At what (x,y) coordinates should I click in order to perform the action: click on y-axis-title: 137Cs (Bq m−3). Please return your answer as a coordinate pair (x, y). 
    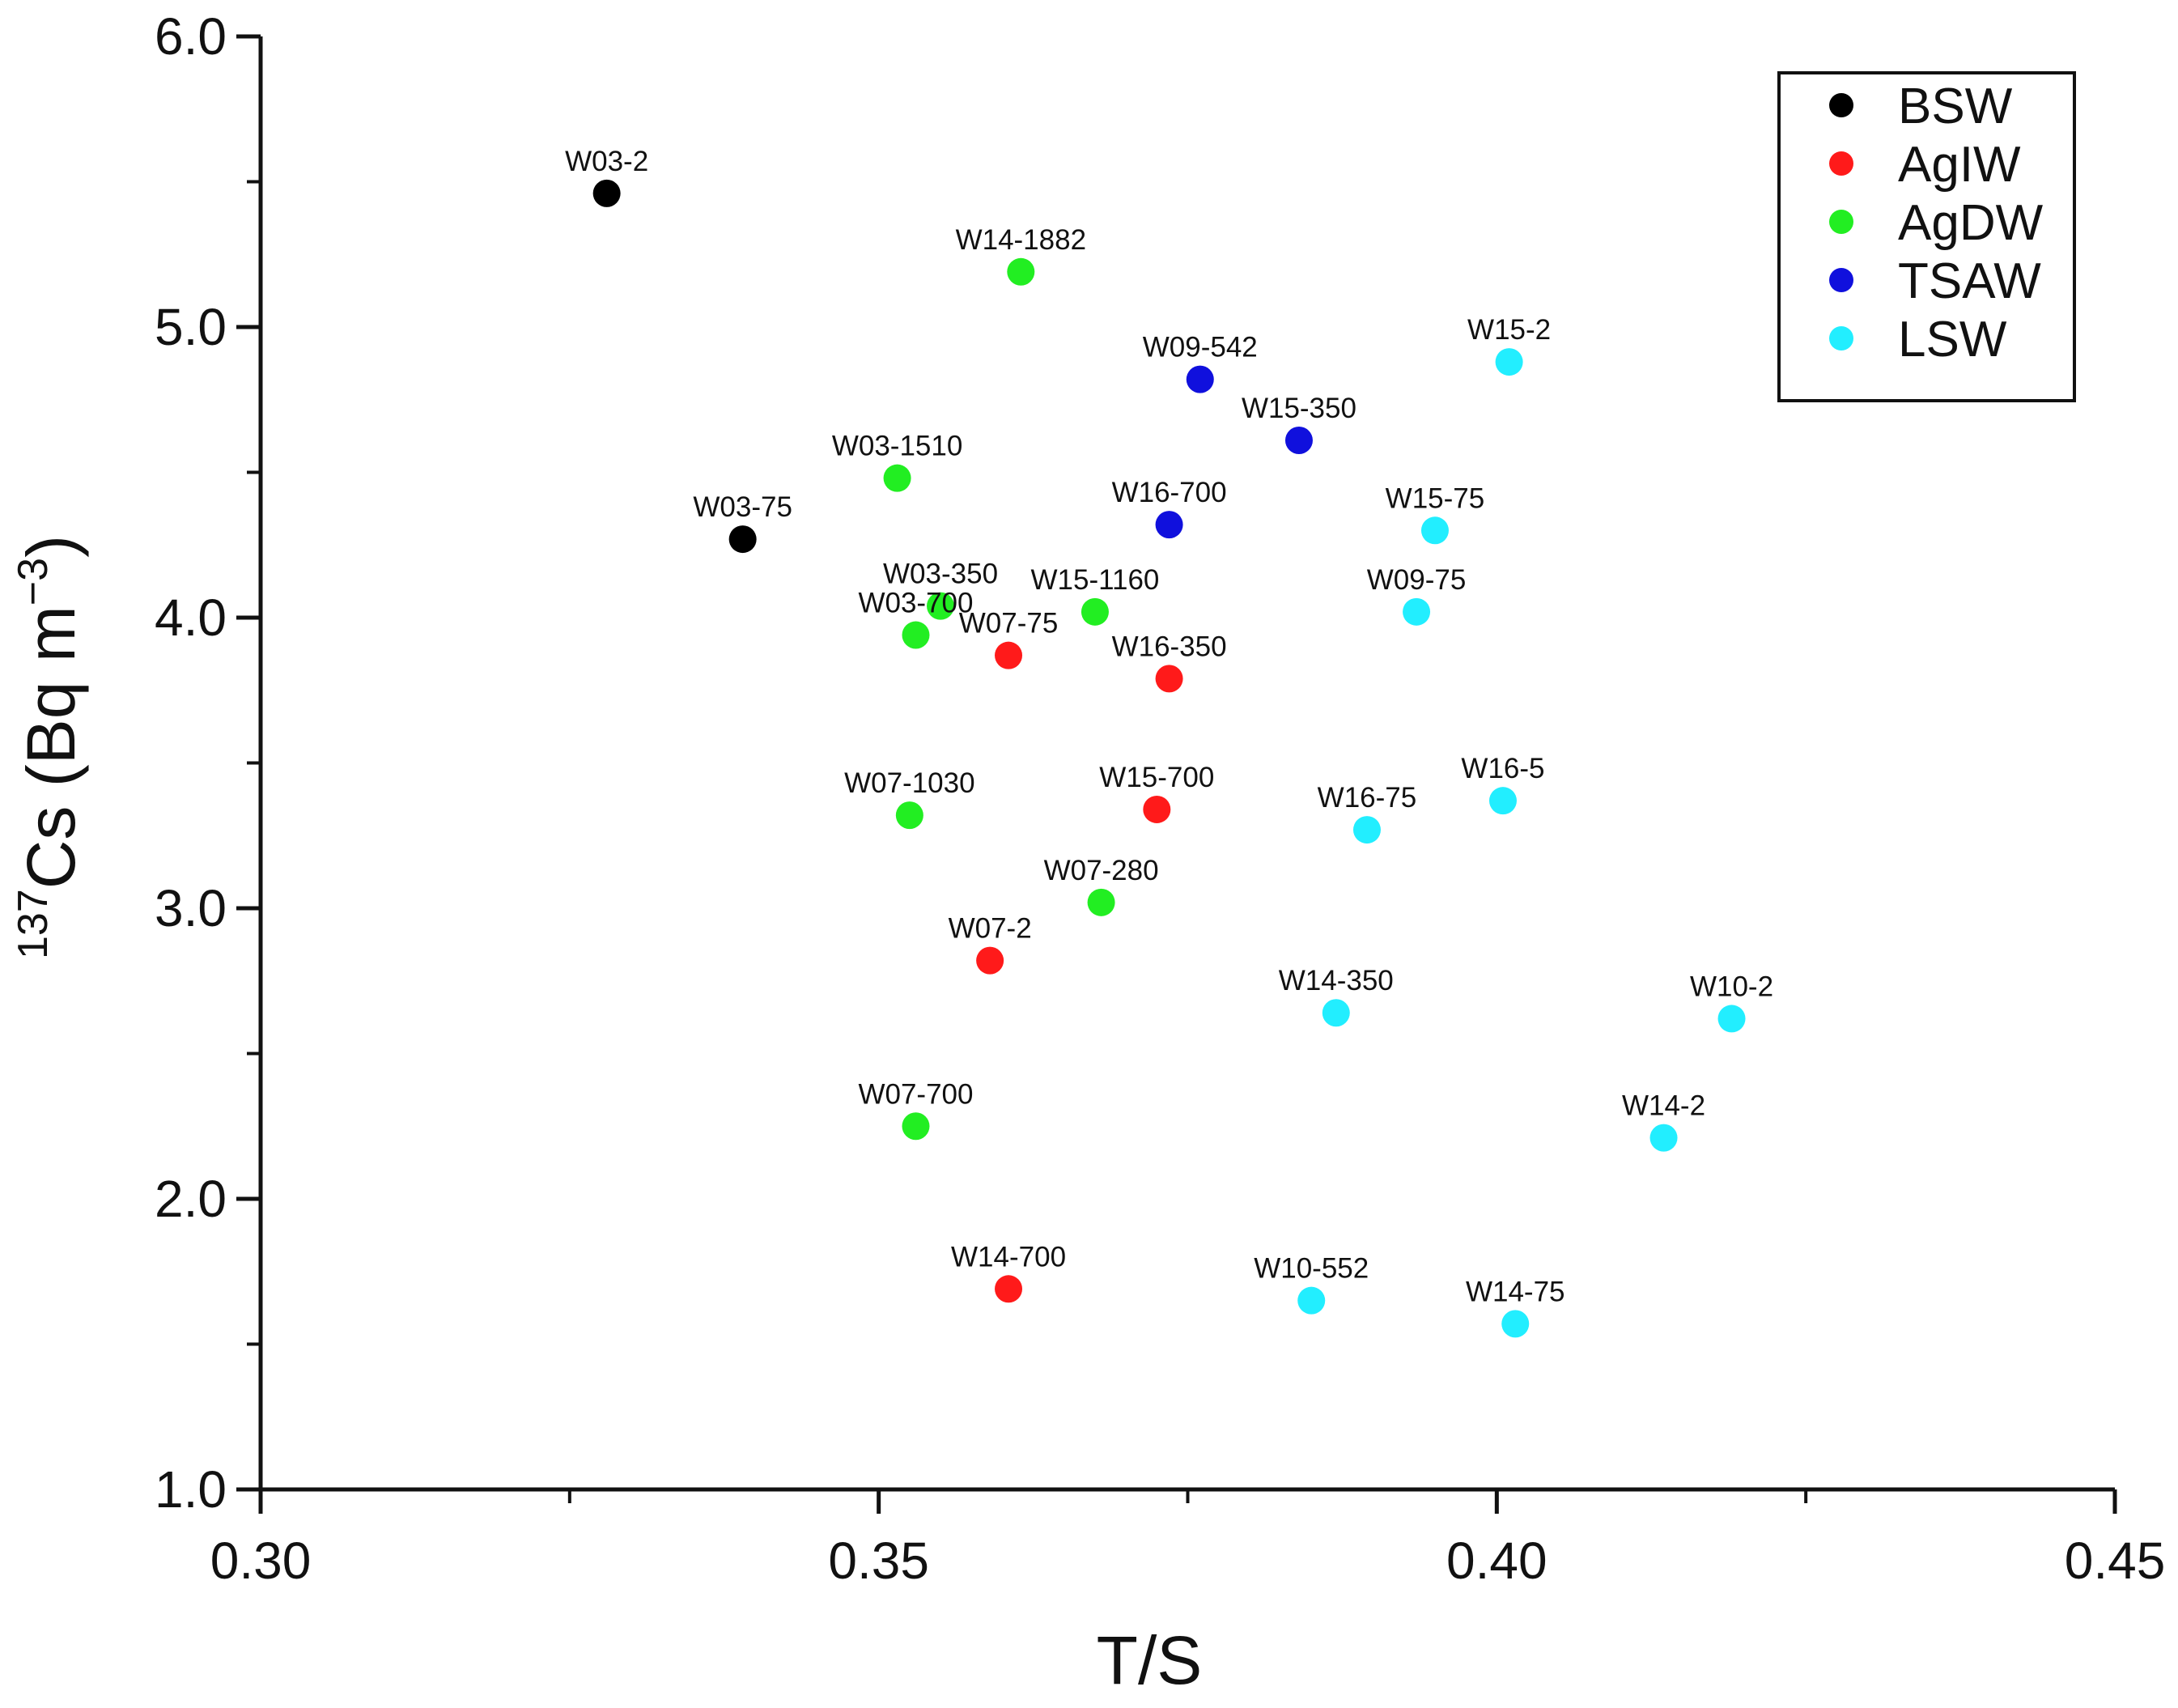
    Looking at the image, I should click on (49, 747).